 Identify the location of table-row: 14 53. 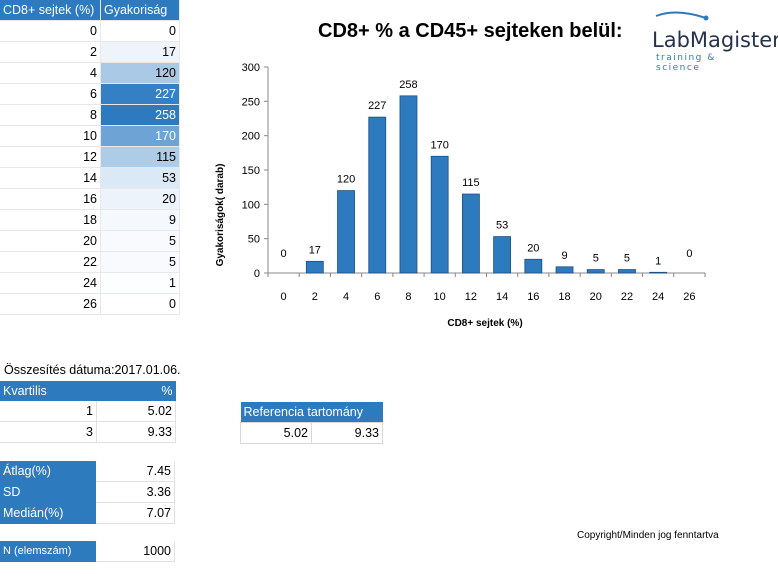
(90, 178).